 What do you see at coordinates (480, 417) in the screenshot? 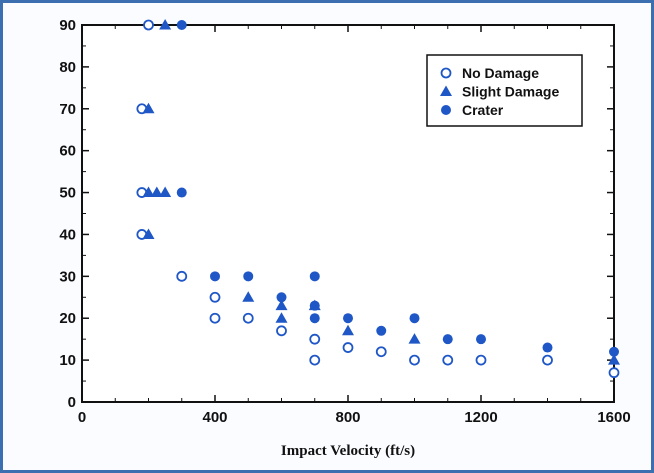
I see `x-tick-label: 1200` at bounding box center [480, 417].